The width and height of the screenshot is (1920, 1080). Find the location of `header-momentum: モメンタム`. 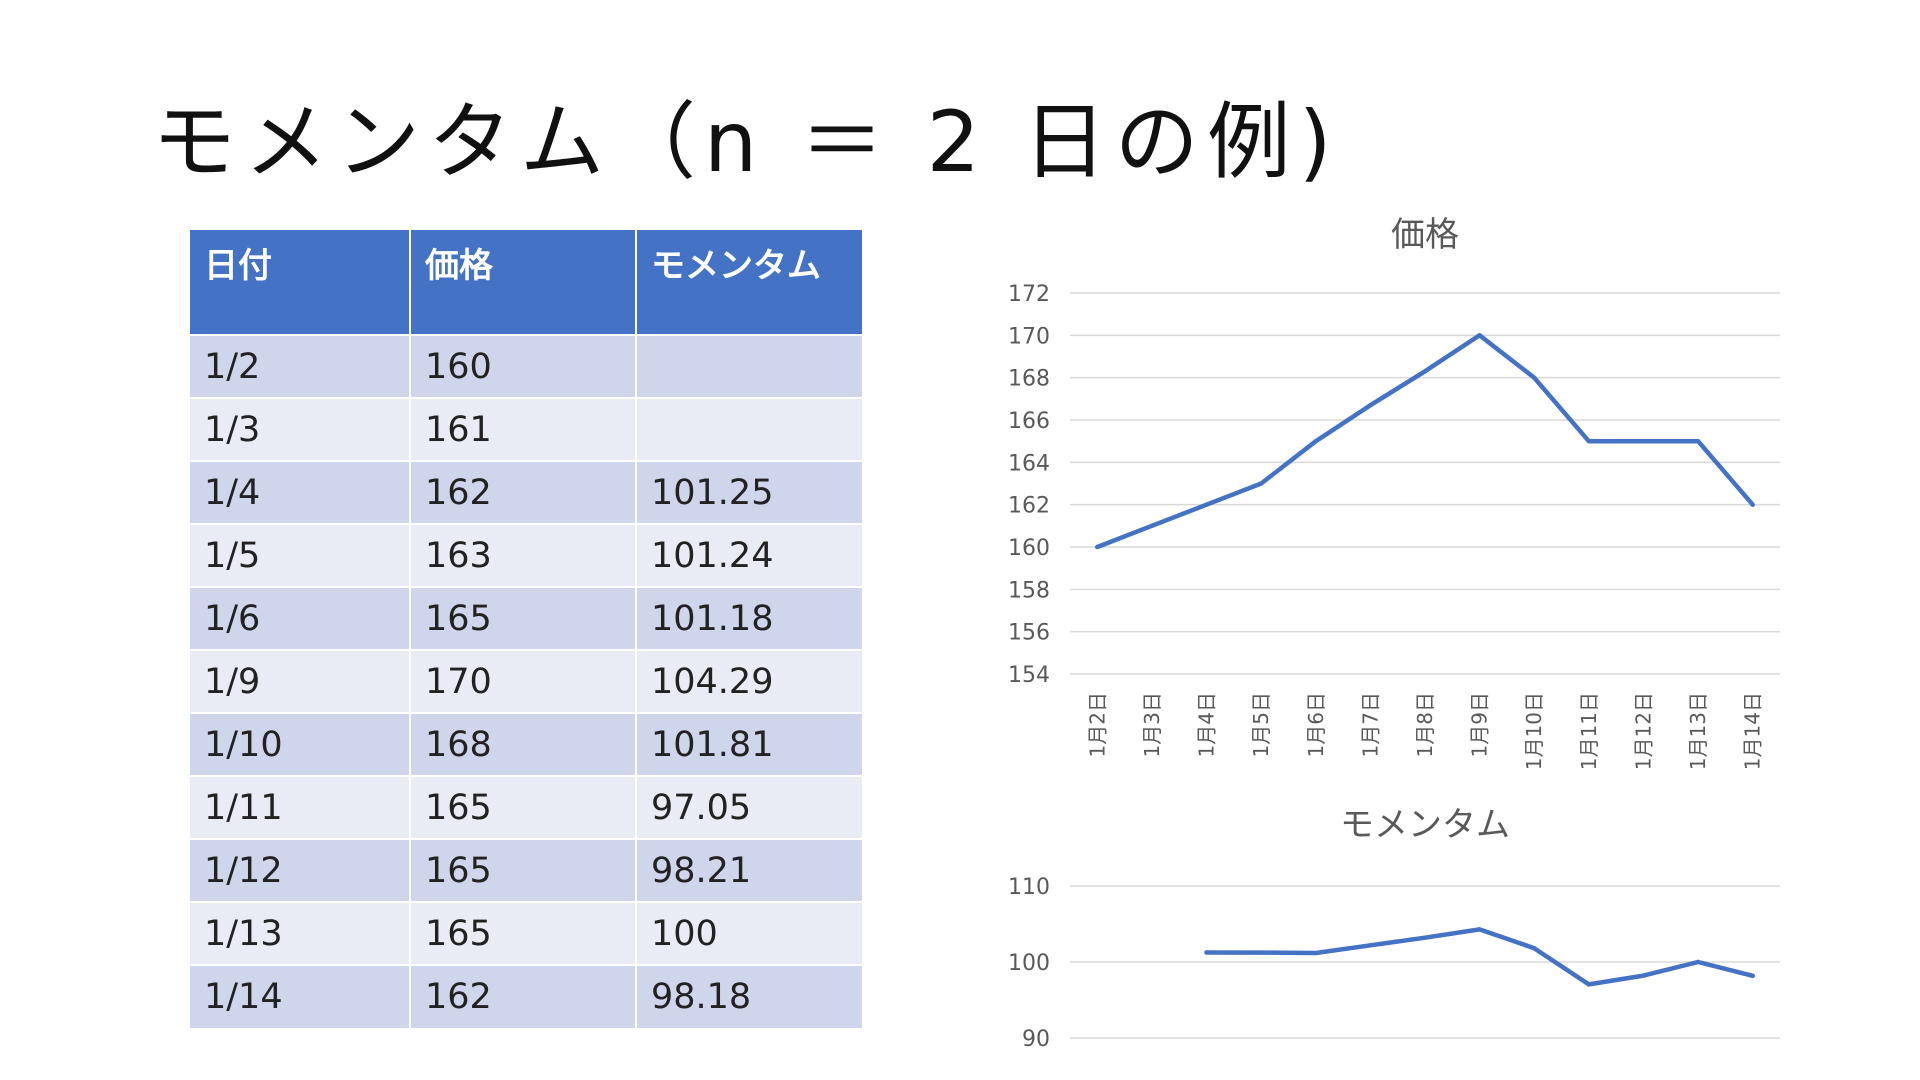

header-momentum: モメンタム is located at coordinates (749, 282).